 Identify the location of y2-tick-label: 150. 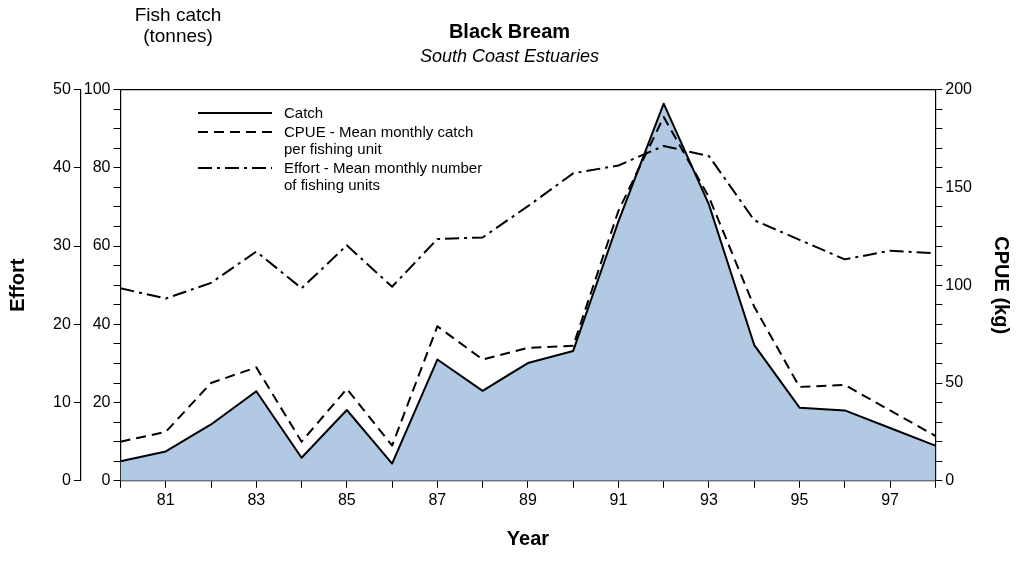
(959, 186).